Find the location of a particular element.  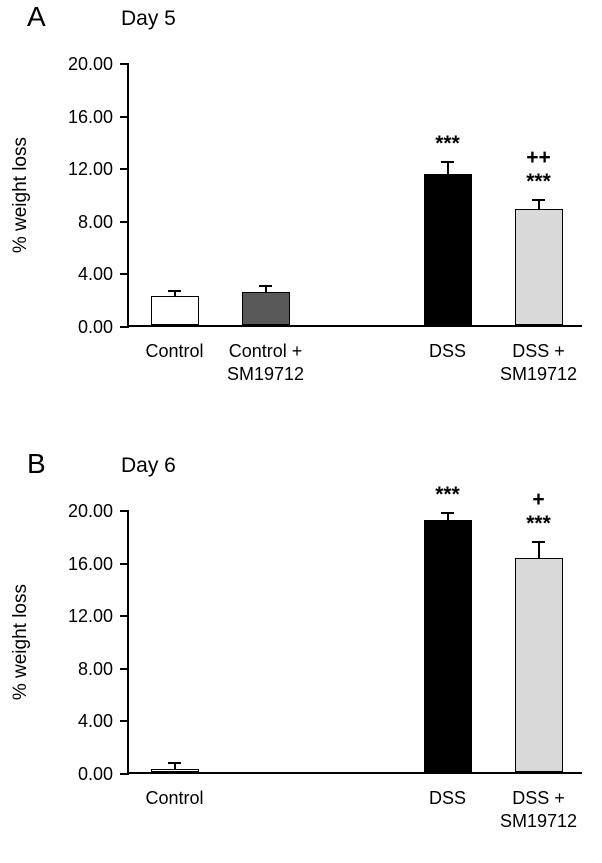

panel-label: B is located at coordinates (36, 463).